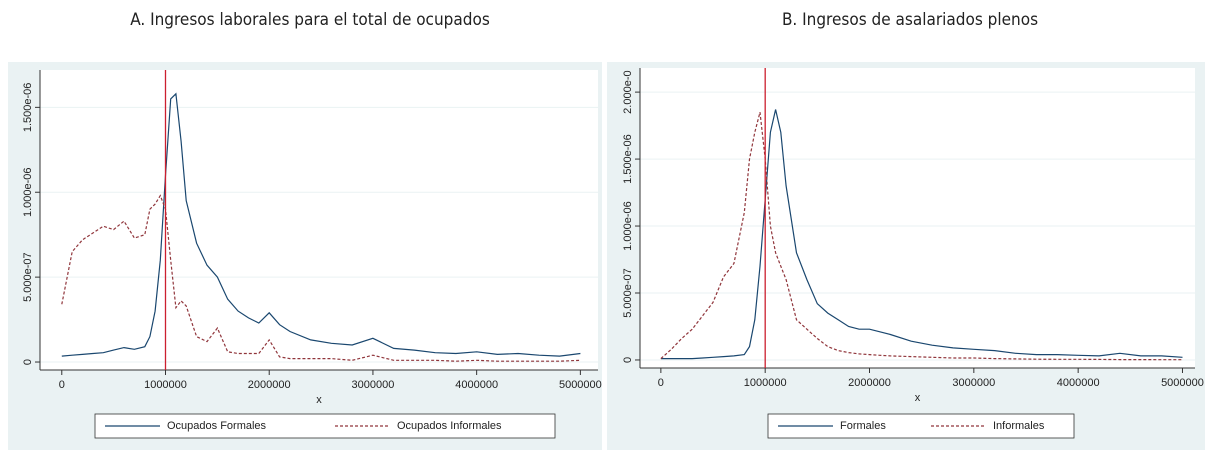 The image size is (1209, 450). Describe the element at coordinates (628, 91) in the screenshot. I see `y-tick-label: 2.000e-0` at that location.